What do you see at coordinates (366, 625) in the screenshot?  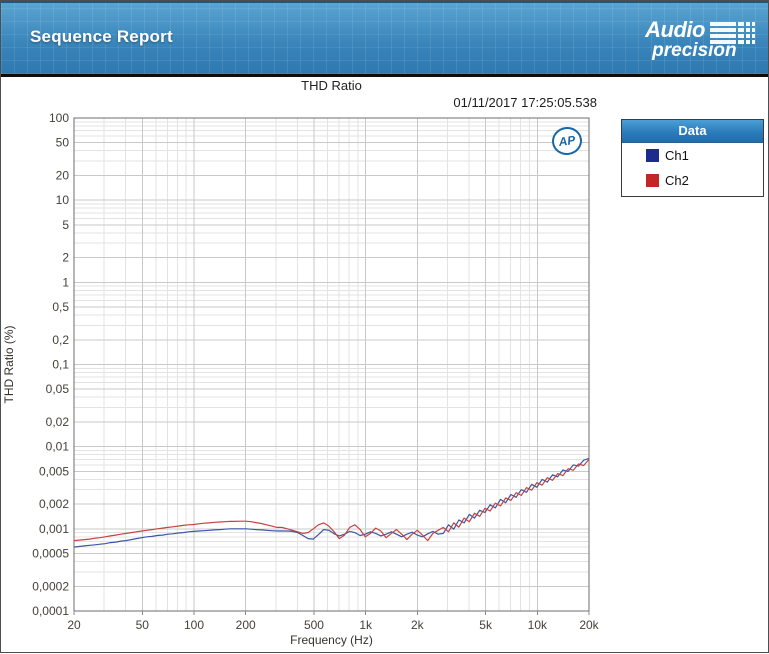 I see `x-tick-label: 1k` at bounding box center [366, 625].